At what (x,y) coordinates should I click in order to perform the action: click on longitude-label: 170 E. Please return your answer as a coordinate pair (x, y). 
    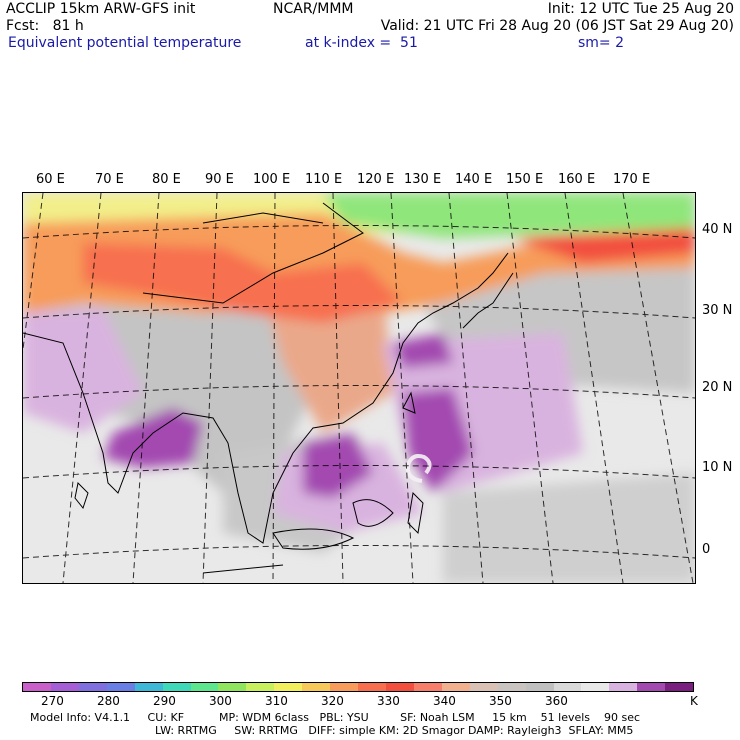
    Looking at the image, I should click on (632, 179).